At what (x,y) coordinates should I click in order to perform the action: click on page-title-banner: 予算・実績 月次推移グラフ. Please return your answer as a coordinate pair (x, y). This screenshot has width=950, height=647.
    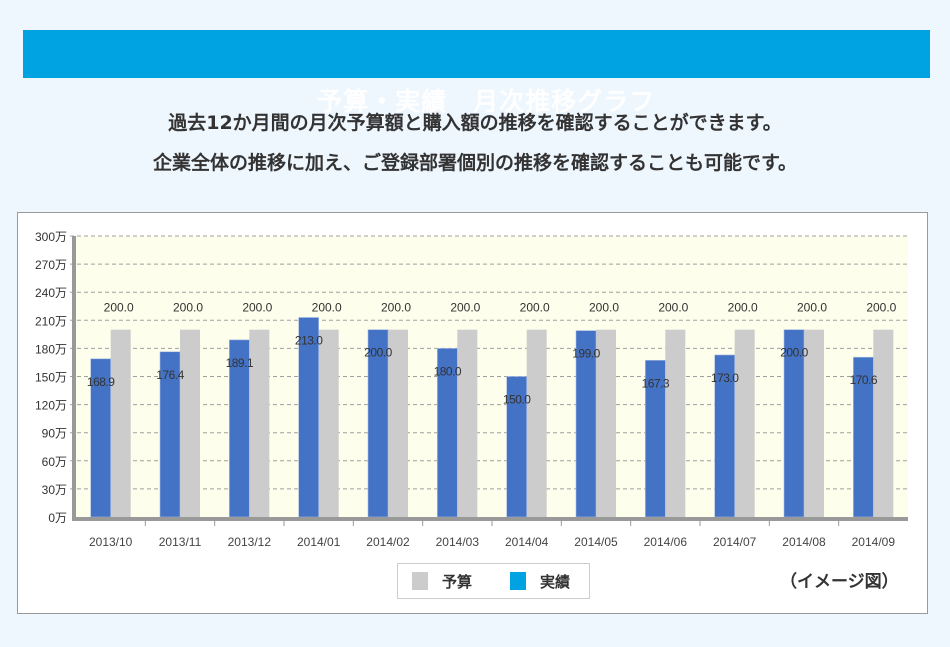
    Looking at the image, I should click on (476, 73).